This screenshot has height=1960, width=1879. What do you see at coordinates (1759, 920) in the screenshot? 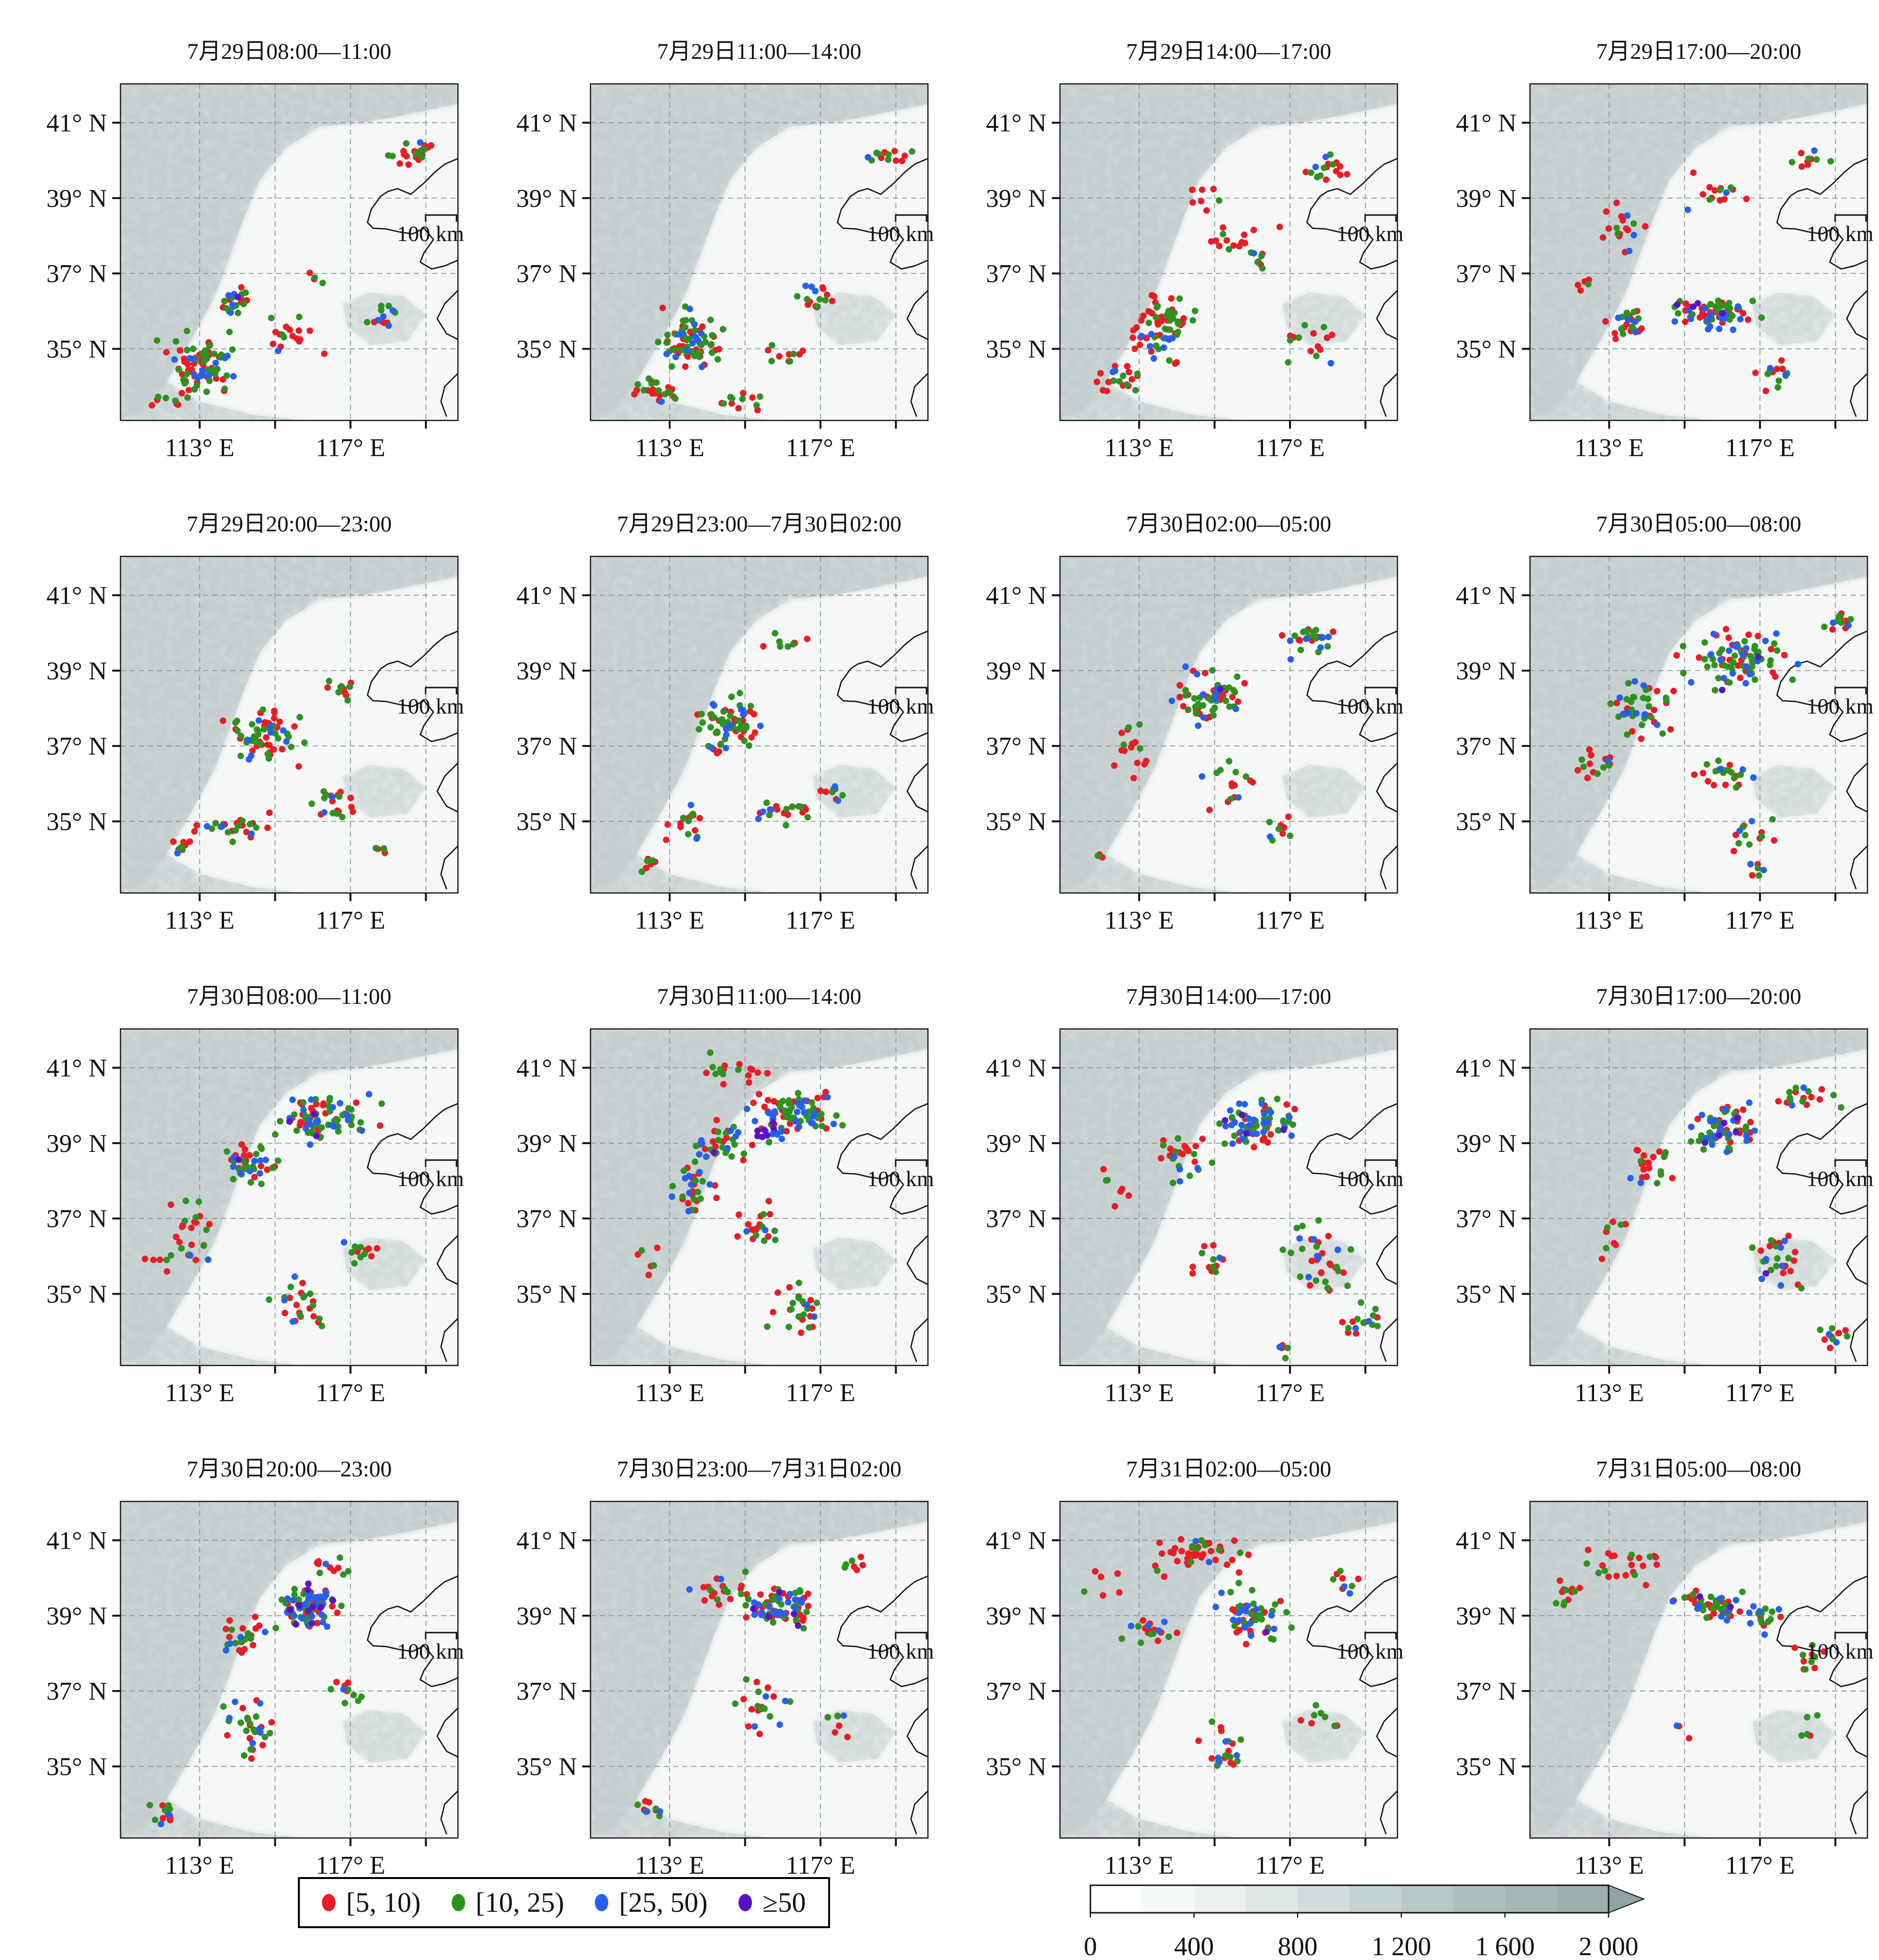
I see `lon-tick-label: 117° E` at bounding box center [1759, 920].